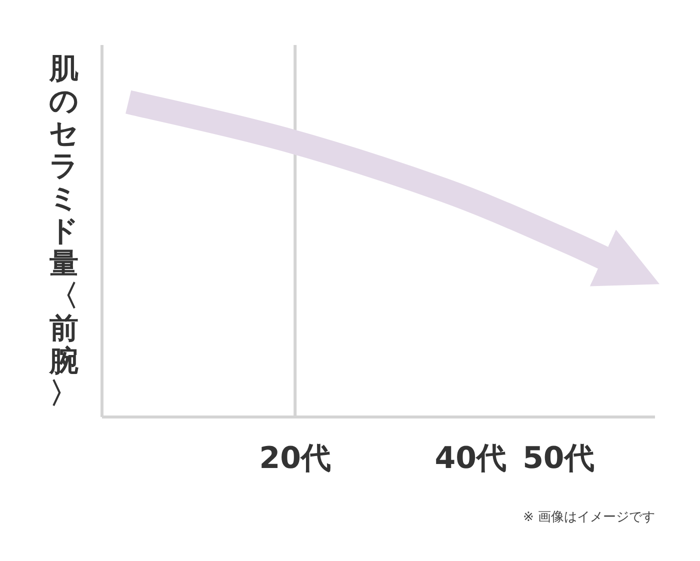 This screenshot has height=561, width=700. Describe the element at coordinates (588, 517) in the screenshot. I see `text: ※ 画像はイメージです` at that location.